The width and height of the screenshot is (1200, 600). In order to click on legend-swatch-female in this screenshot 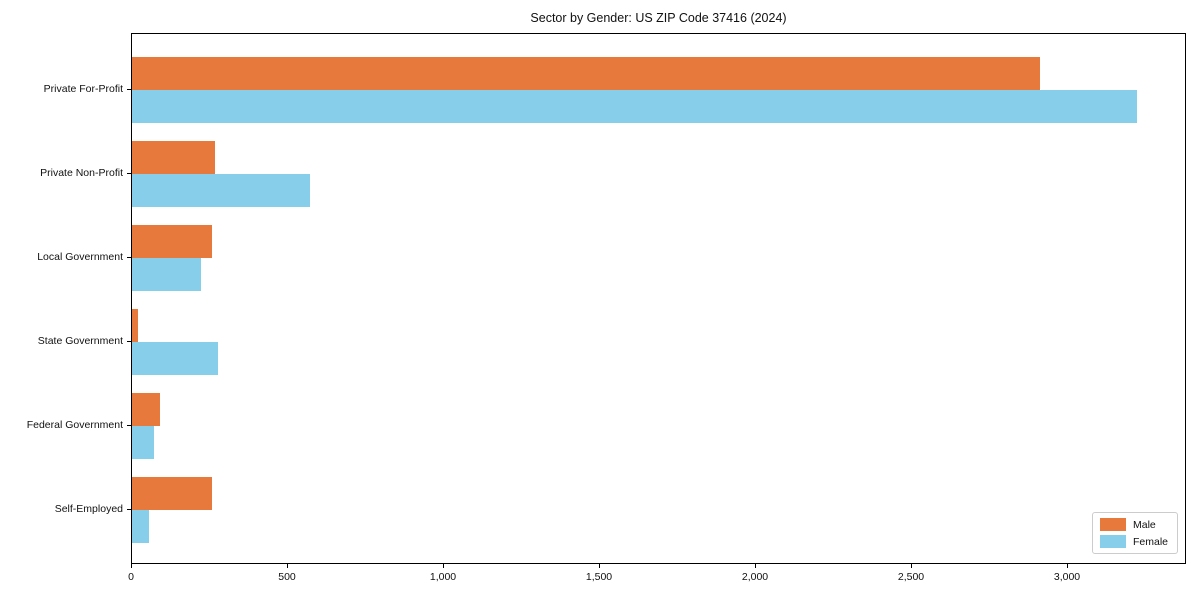, I will do `click(1112, 541)`.